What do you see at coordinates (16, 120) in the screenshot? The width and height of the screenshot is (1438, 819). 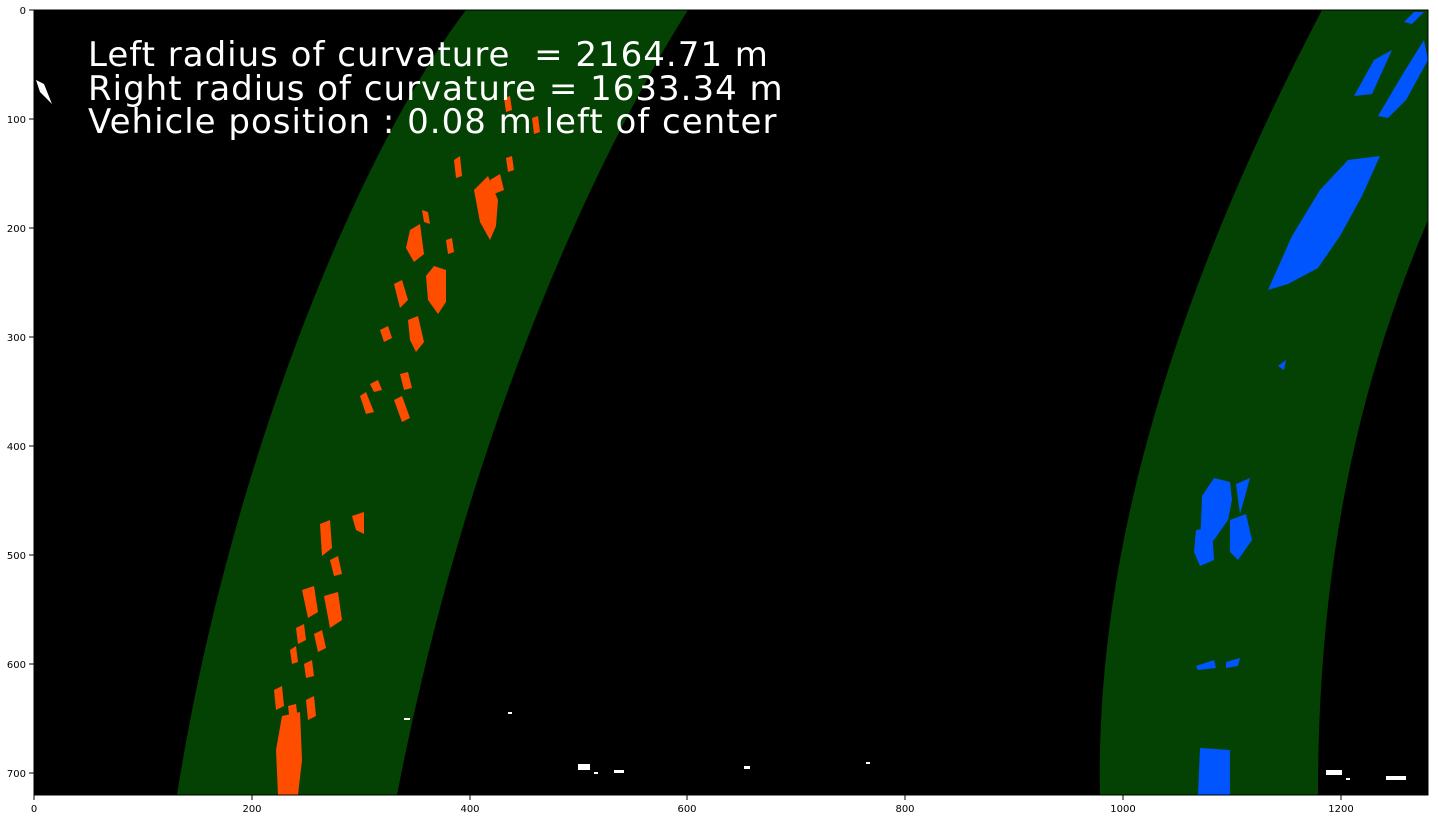 I see `y-tick-label: 100` at bounding box center [16, 120].